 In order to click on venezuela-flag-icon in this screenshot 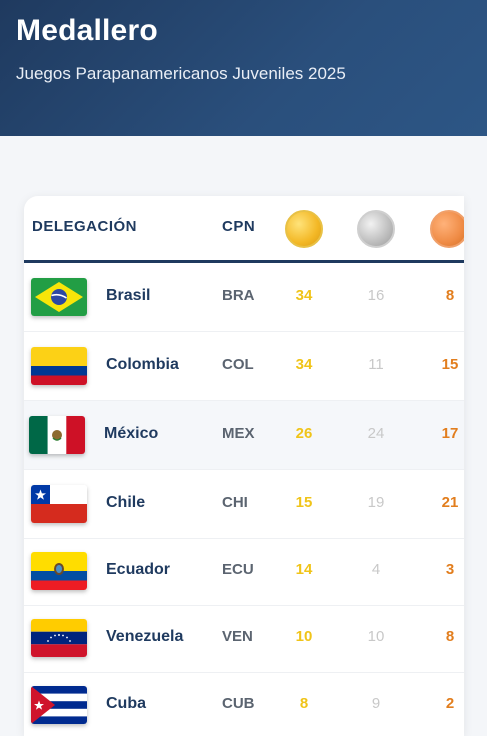, I will do `click(59, 638)`.